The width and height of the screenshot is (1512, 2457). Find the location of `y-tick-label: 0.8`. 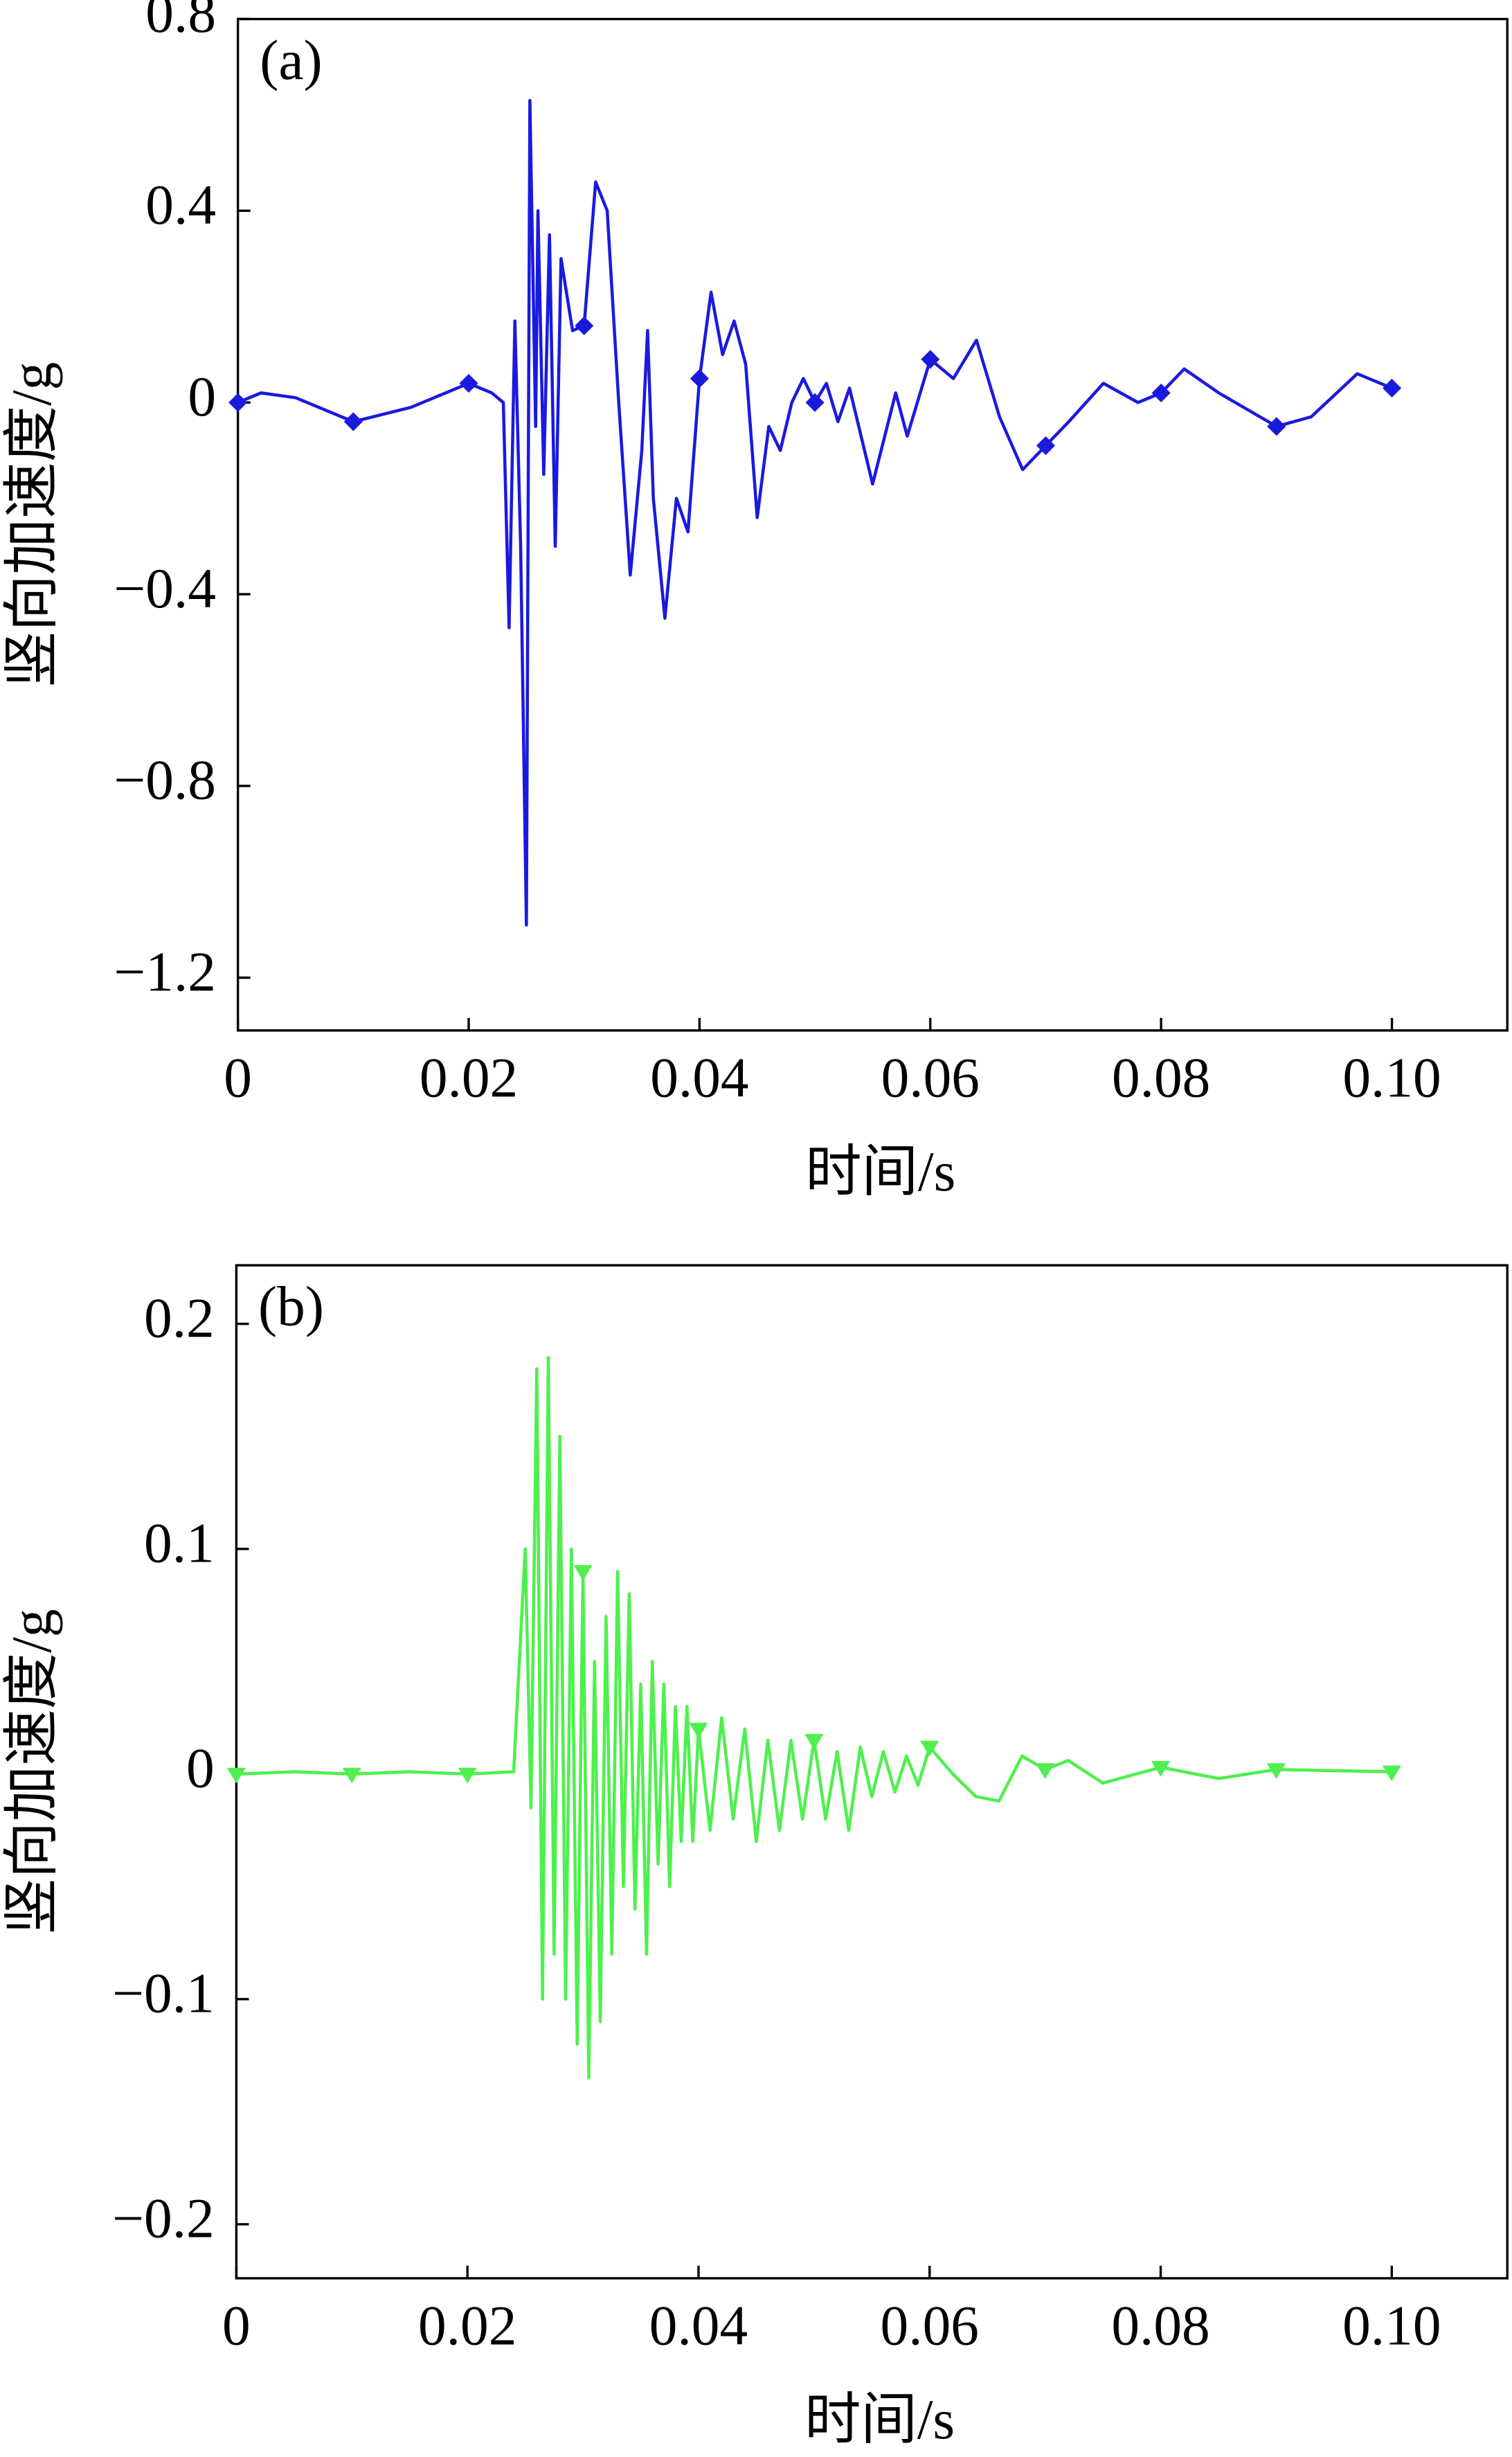

y-tick-label: 0.8 is located at coordinates (180, 22).